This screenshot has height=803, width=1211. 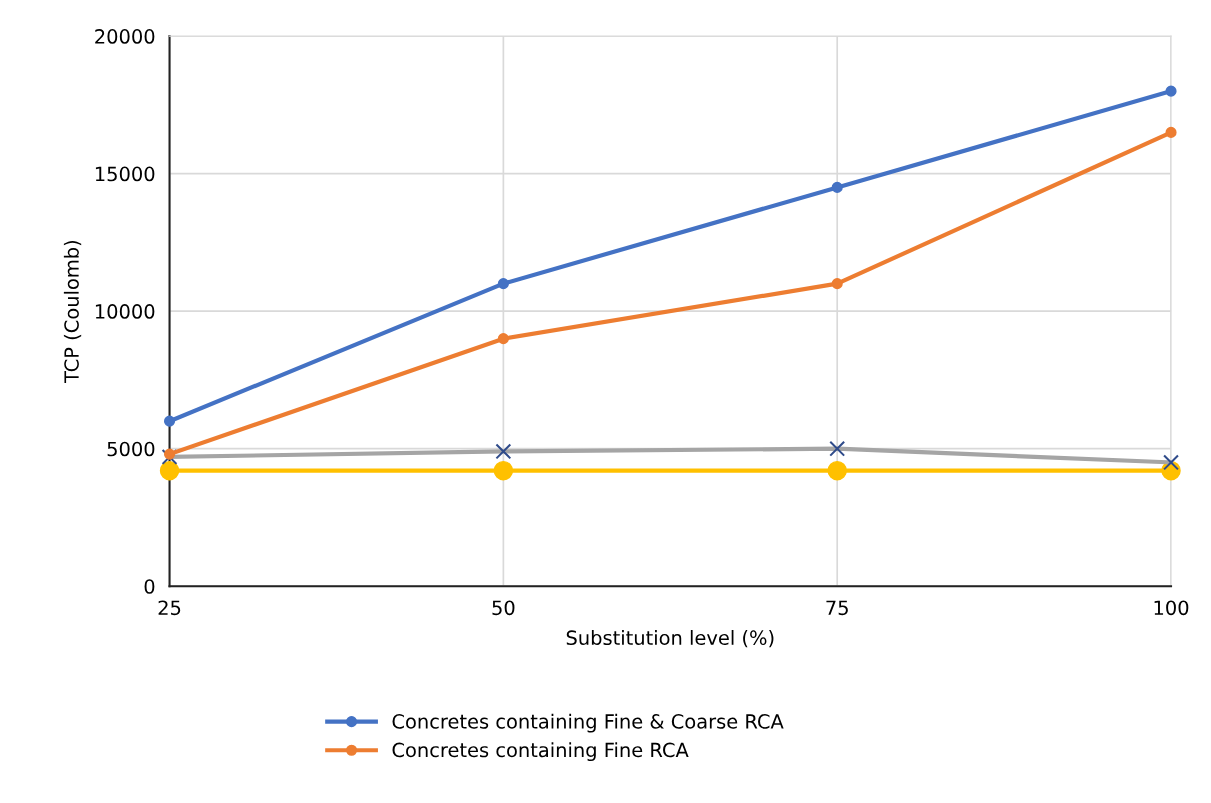 What do you see at coordinates (125, 36) in the screenshot?
I see `y-tick-label: 20000` at bounding box center [125, 36].